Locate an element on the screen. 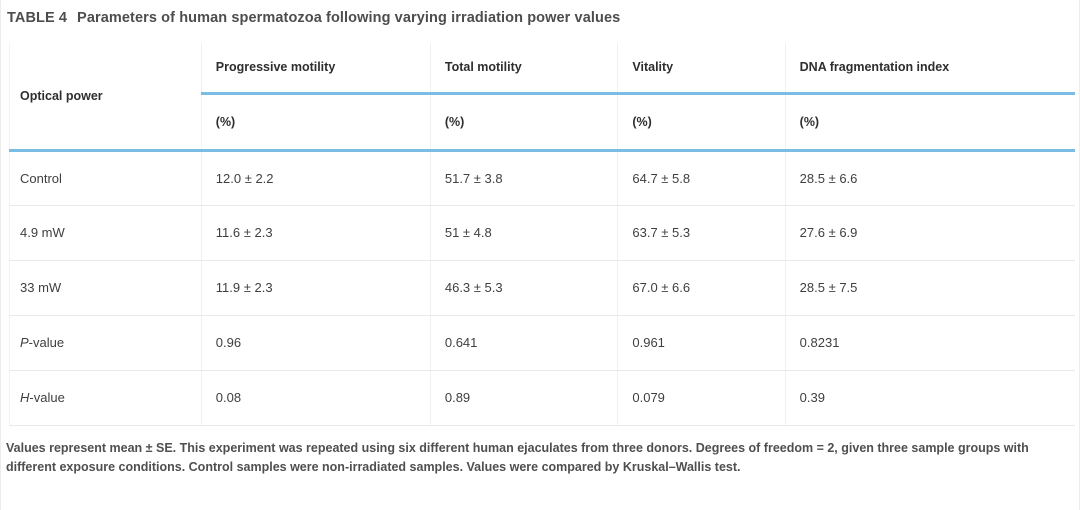 This screenshot has width=1080, height=510. value-cell: 0.8231 is located at coordinates (929, 343).